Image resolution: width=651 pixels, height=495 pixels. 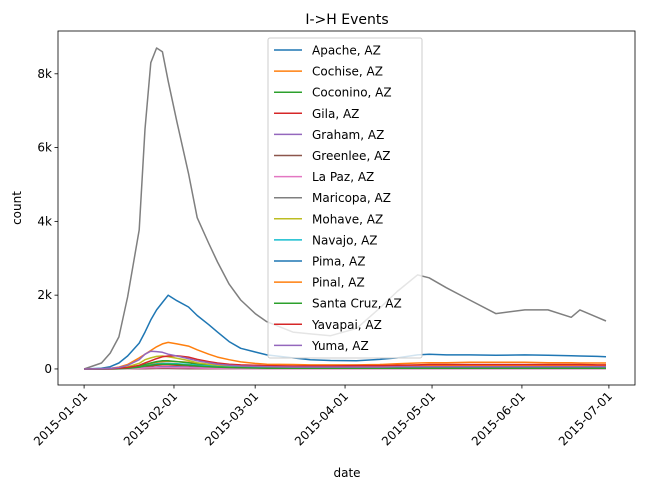 I want to click on y-tick-label: 0, so click(x=48, y=369).